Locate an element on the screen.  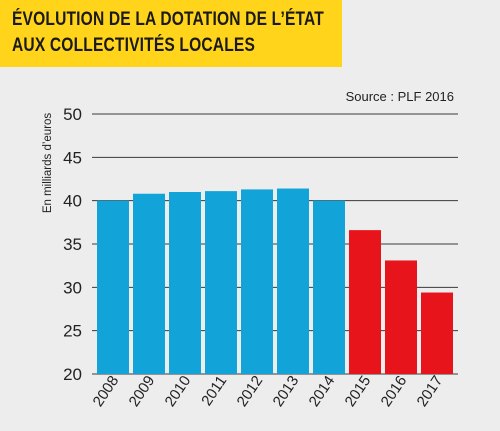
bar-2014 is located at coordinates (329, 287).